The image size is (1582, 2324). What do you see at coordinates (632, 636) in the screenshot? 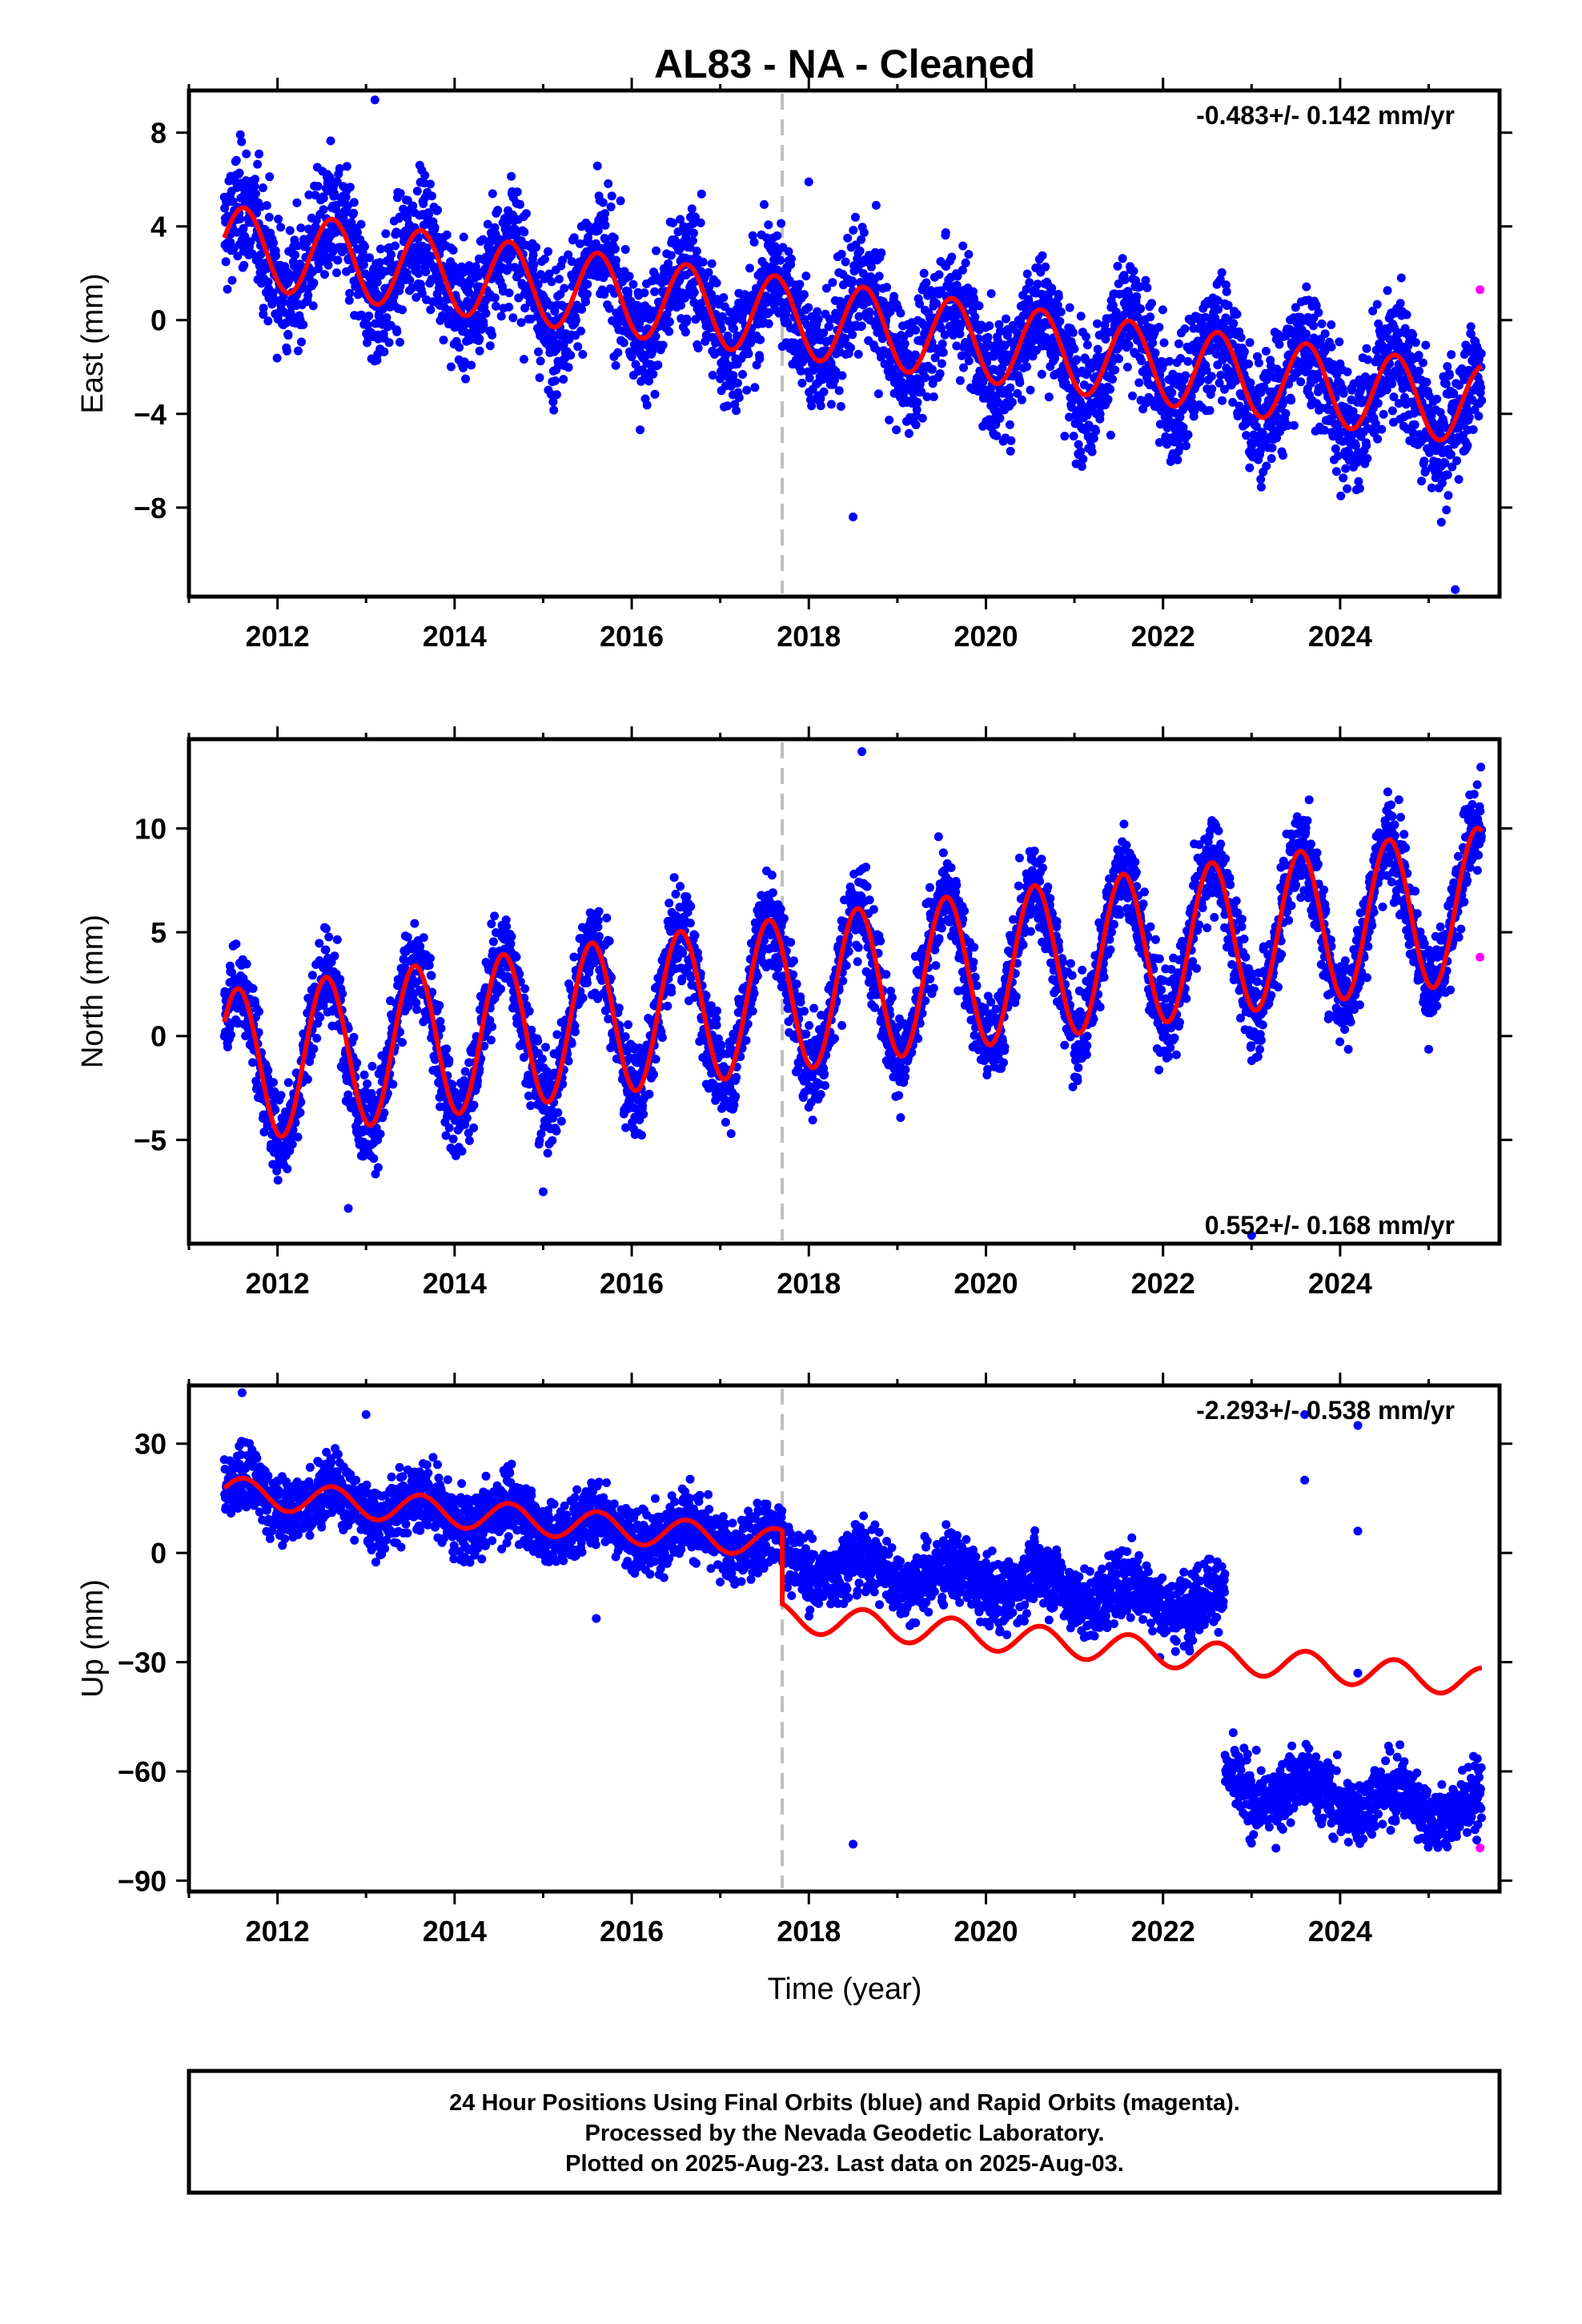
I see `x-tick-label: 2016` at bounding box center [632, 636].